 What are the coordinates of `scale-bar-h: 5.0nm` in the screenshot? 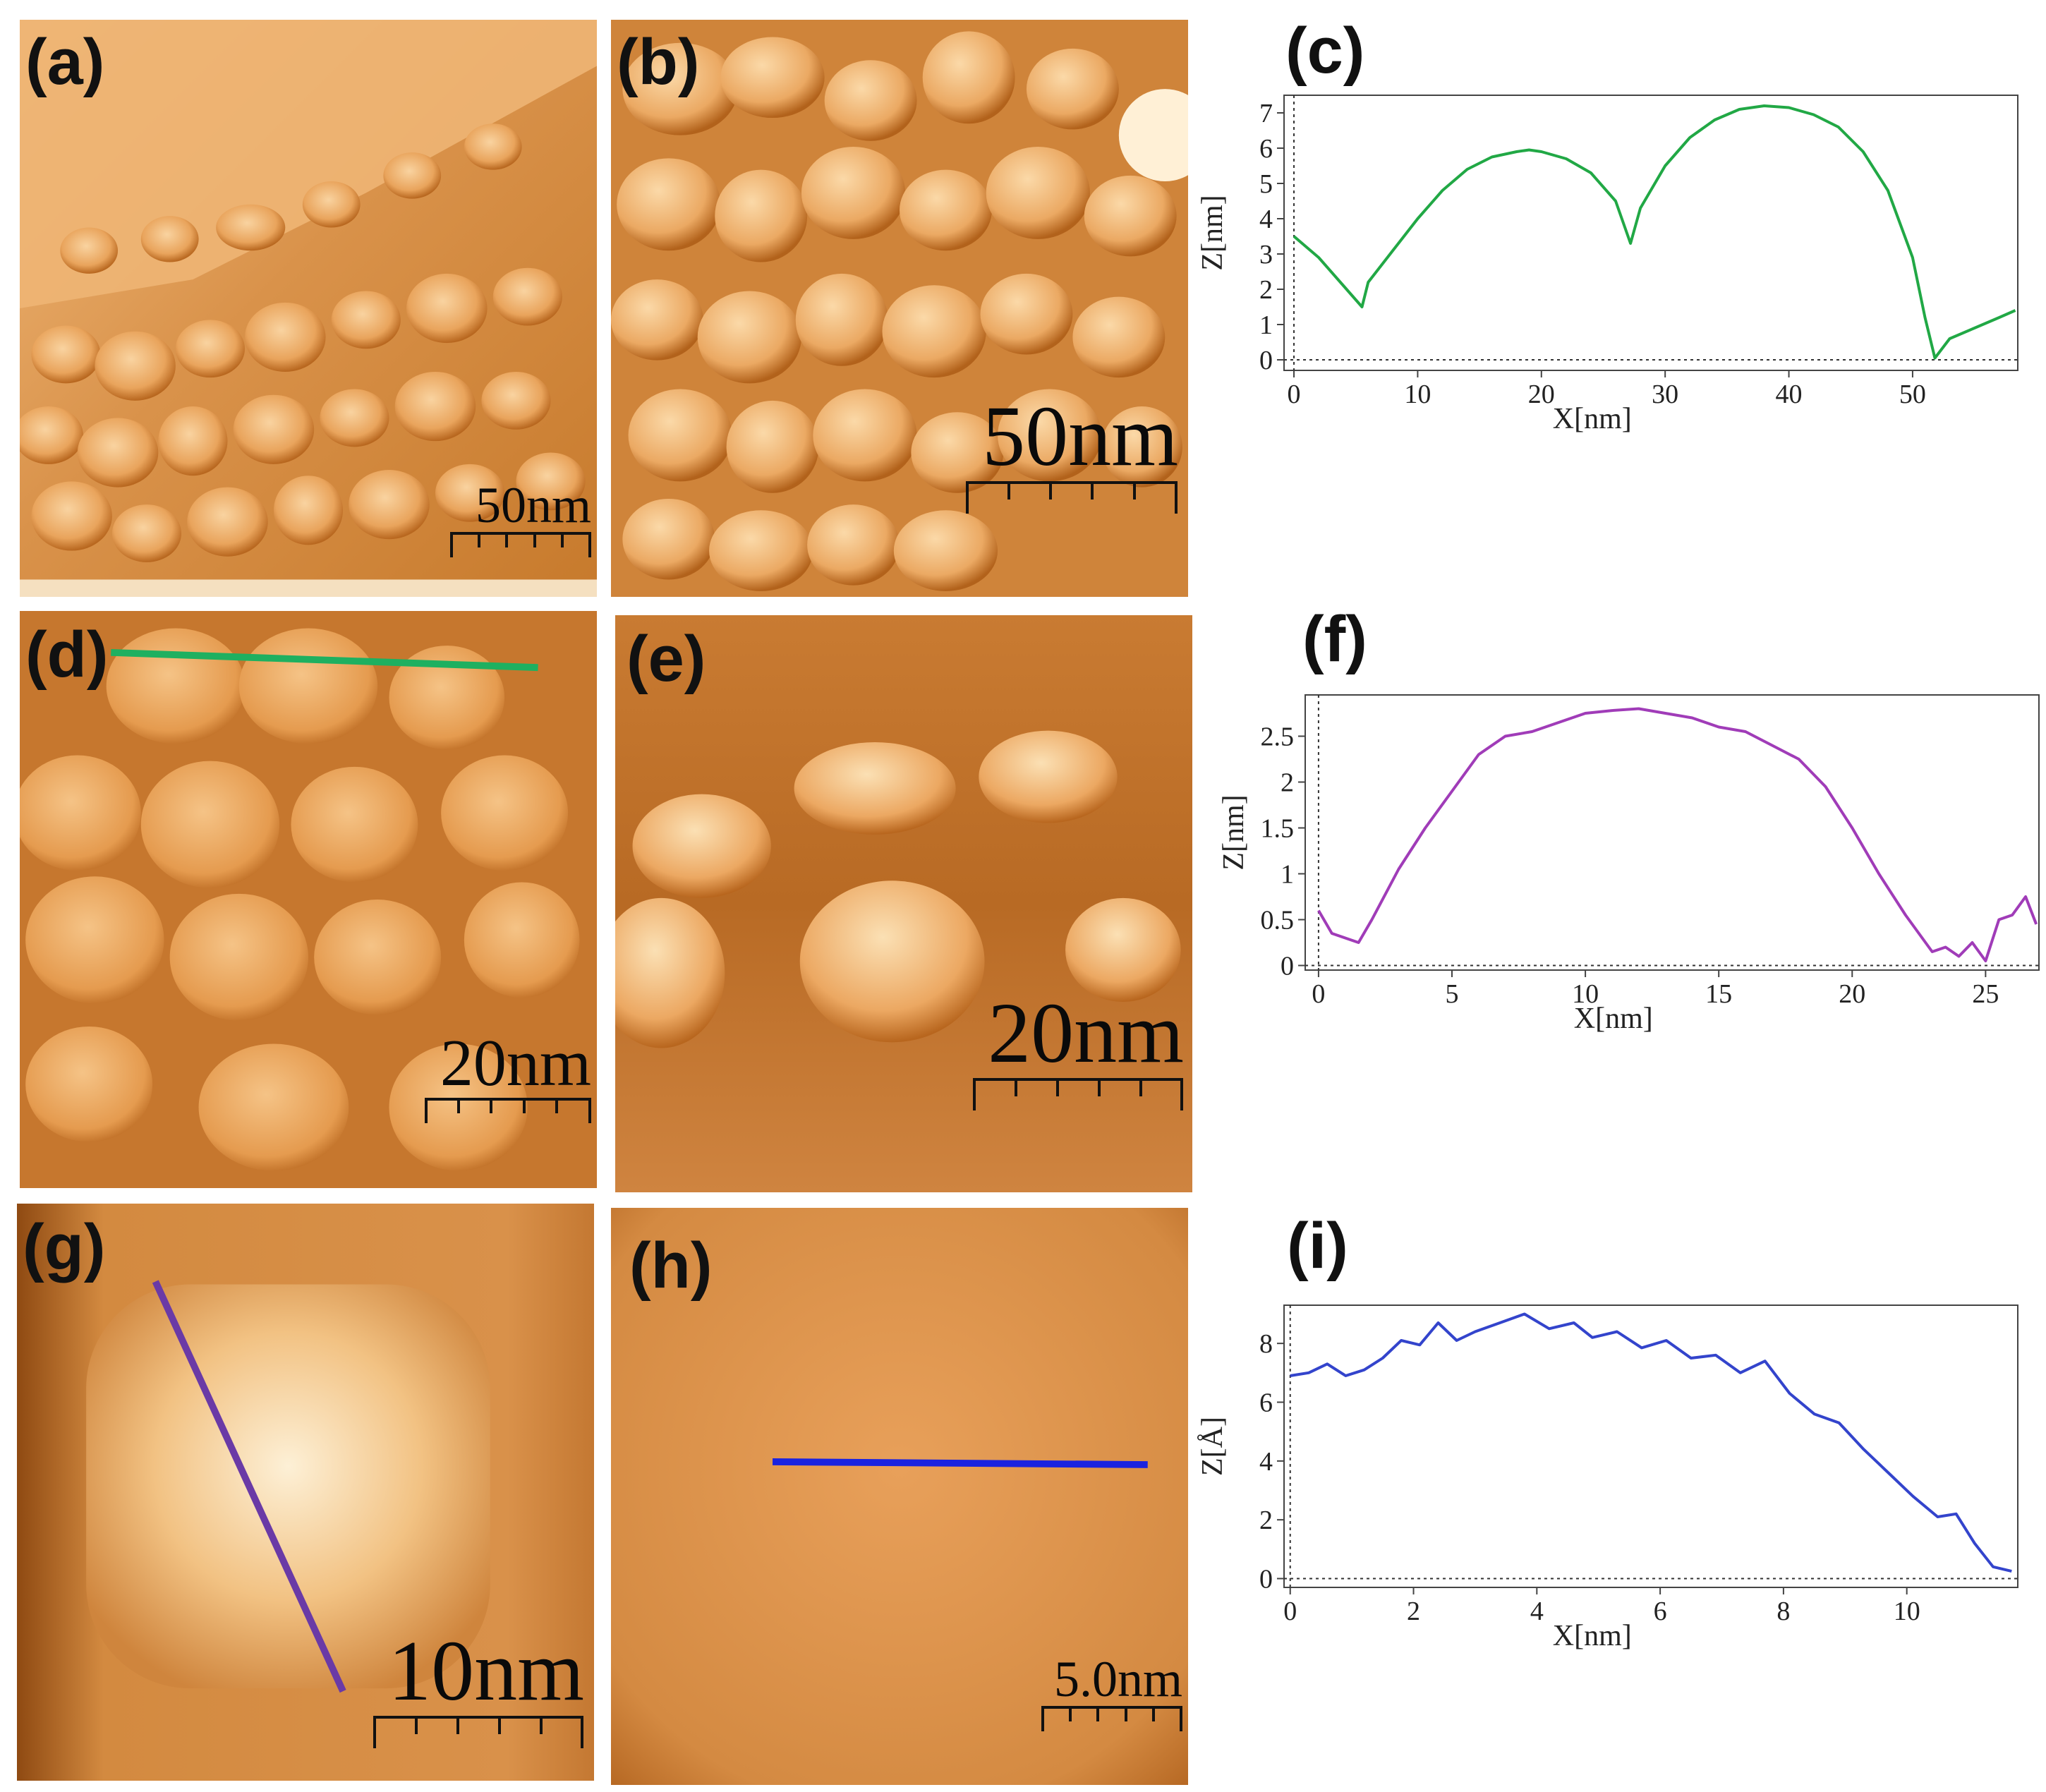 It's located at (1111, 1693).